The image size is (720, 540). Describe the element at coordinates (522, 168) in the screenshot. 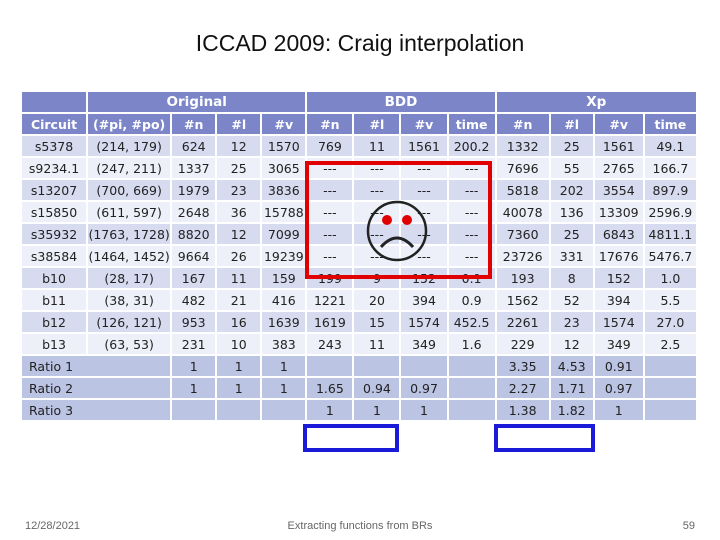

I see `table-cell: 7696` at that location.